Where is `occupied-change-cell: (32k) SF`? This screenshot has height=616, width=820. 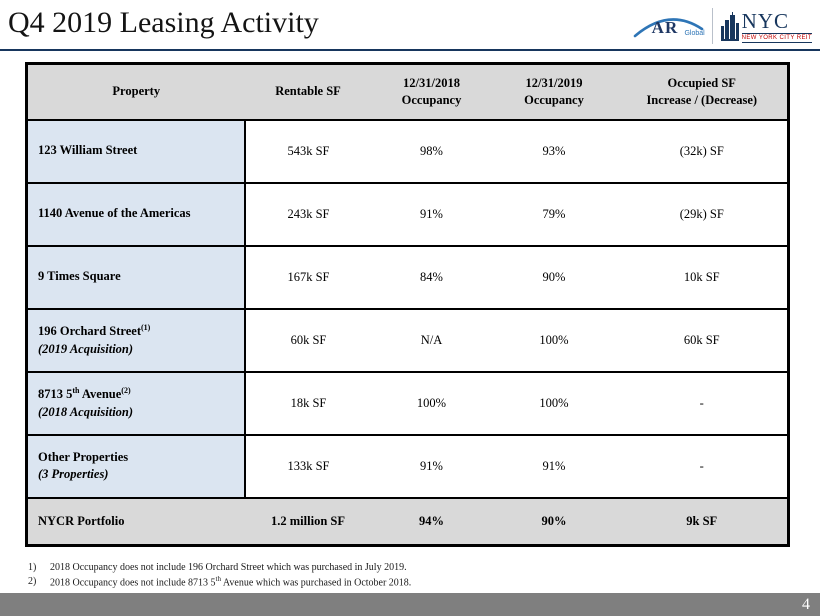
occupied-change-cell: (32k) SF is located at coordinates (702, 150).